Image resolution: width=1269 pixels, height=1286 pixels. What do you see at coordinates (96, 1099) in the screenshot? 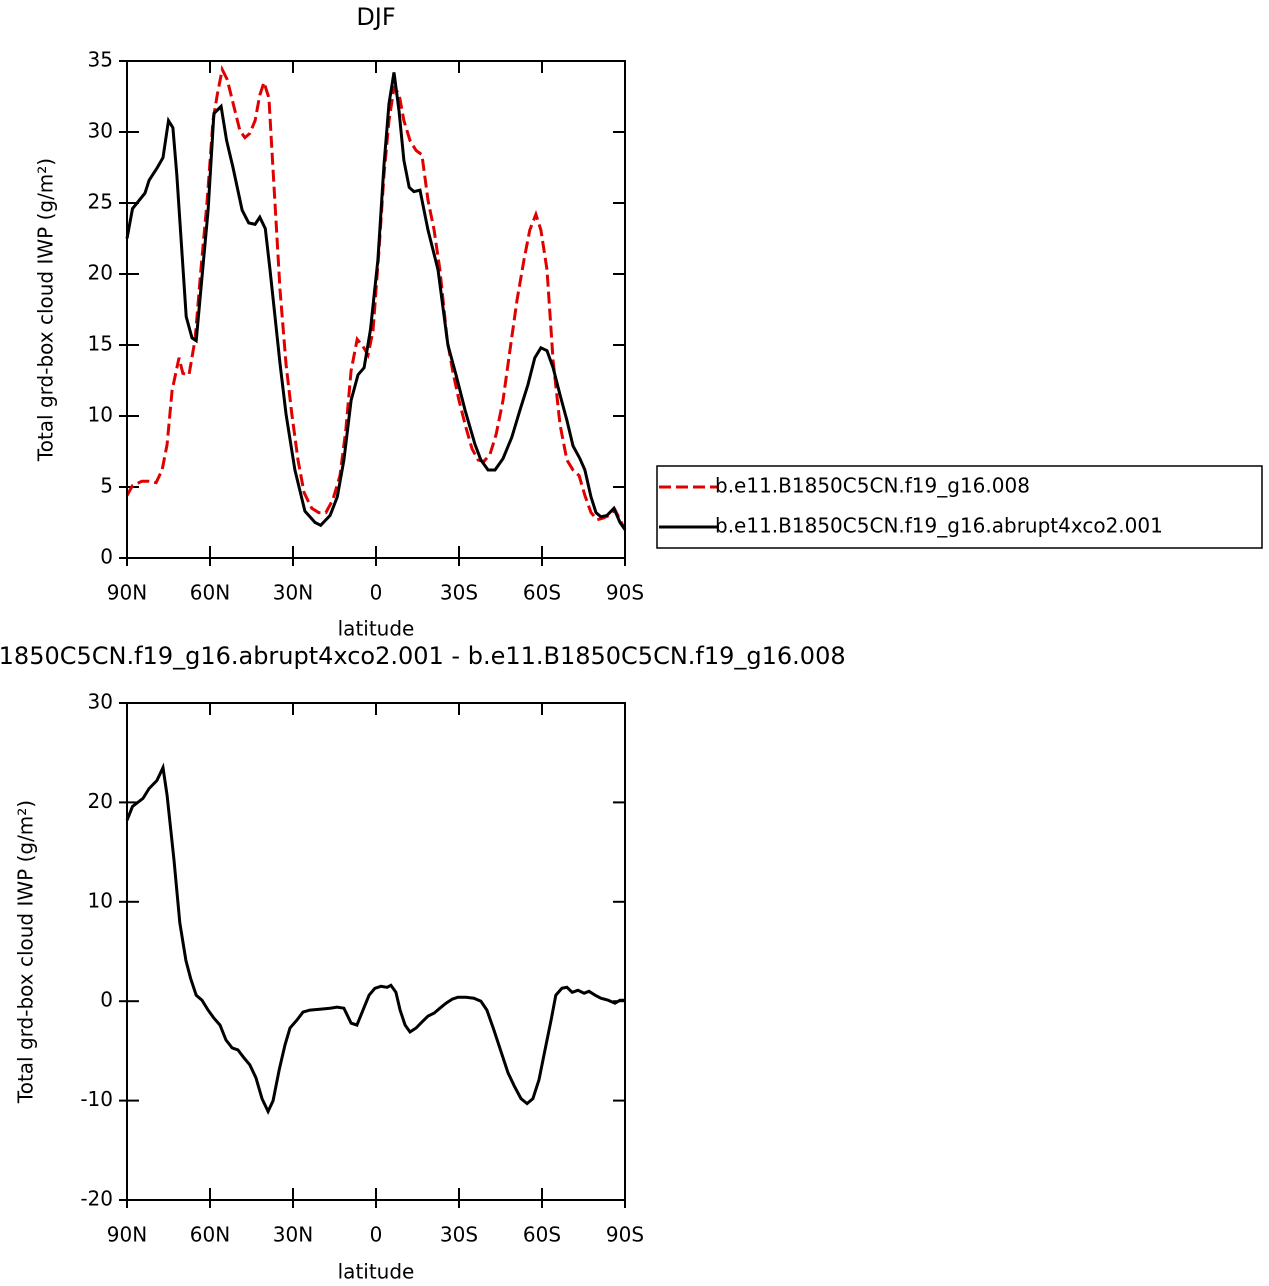
I see `y-tick-label: -10` at bounding box center [96, 1099].